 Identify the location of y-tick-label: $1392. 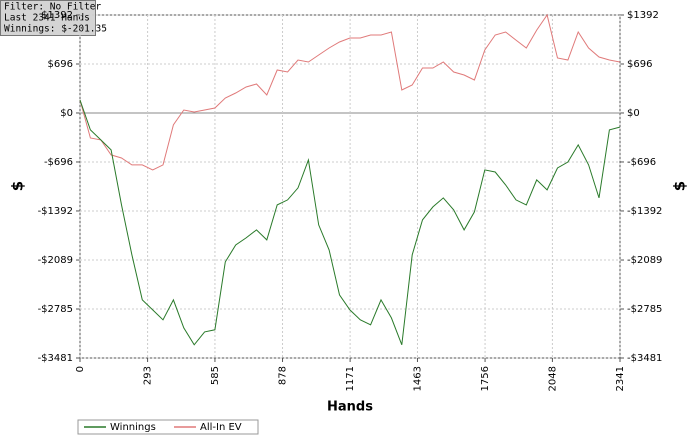
(57, 15).